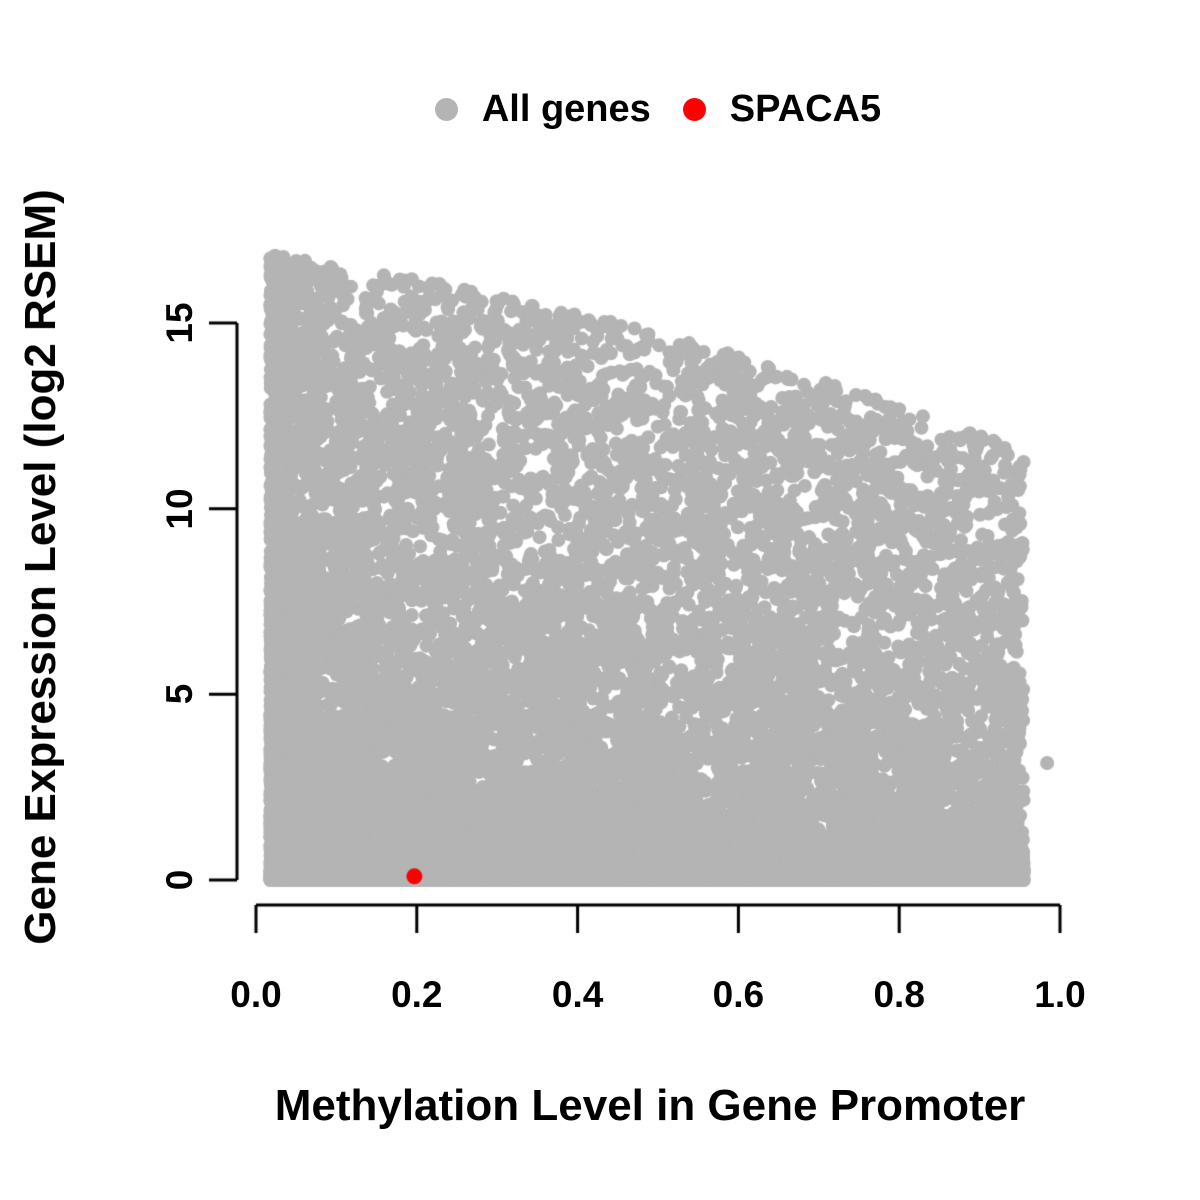 The image size is (1200, 1200). Describe the element at coordinates (805, 108) in the screenshot. I see `legend-label-spaca5: SPACA5` at that location.